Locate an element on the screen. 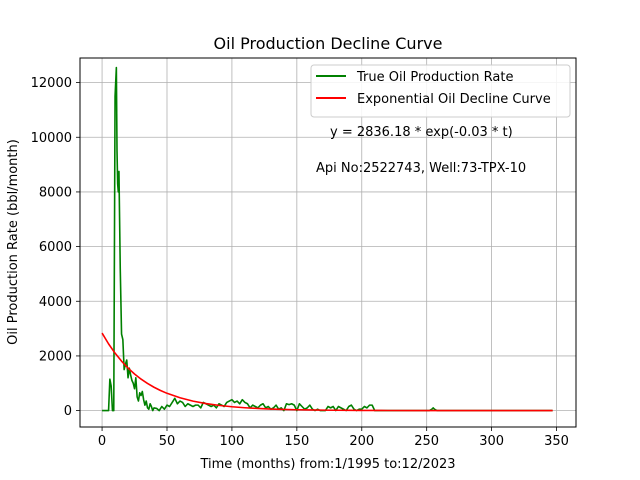  x-axis: 0 50 100 150 200 250 300 350 is located at coordinates (333, 438).